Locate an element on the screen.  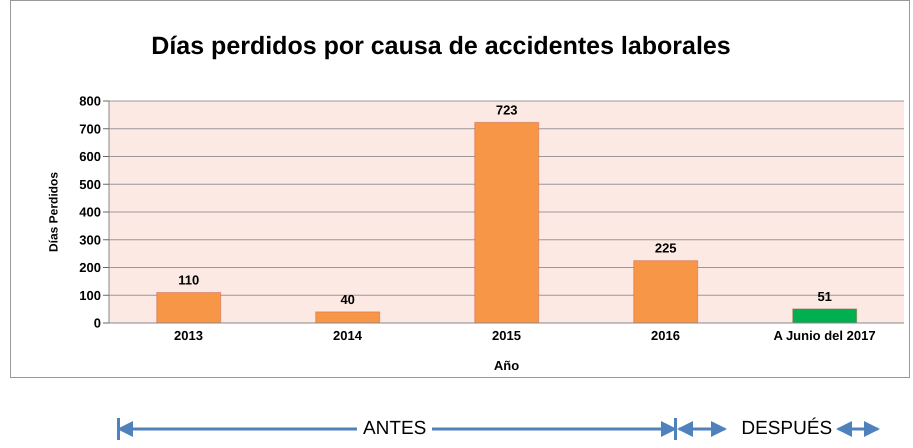
y-tick-label: 200 is located at coordinates (90, 268).